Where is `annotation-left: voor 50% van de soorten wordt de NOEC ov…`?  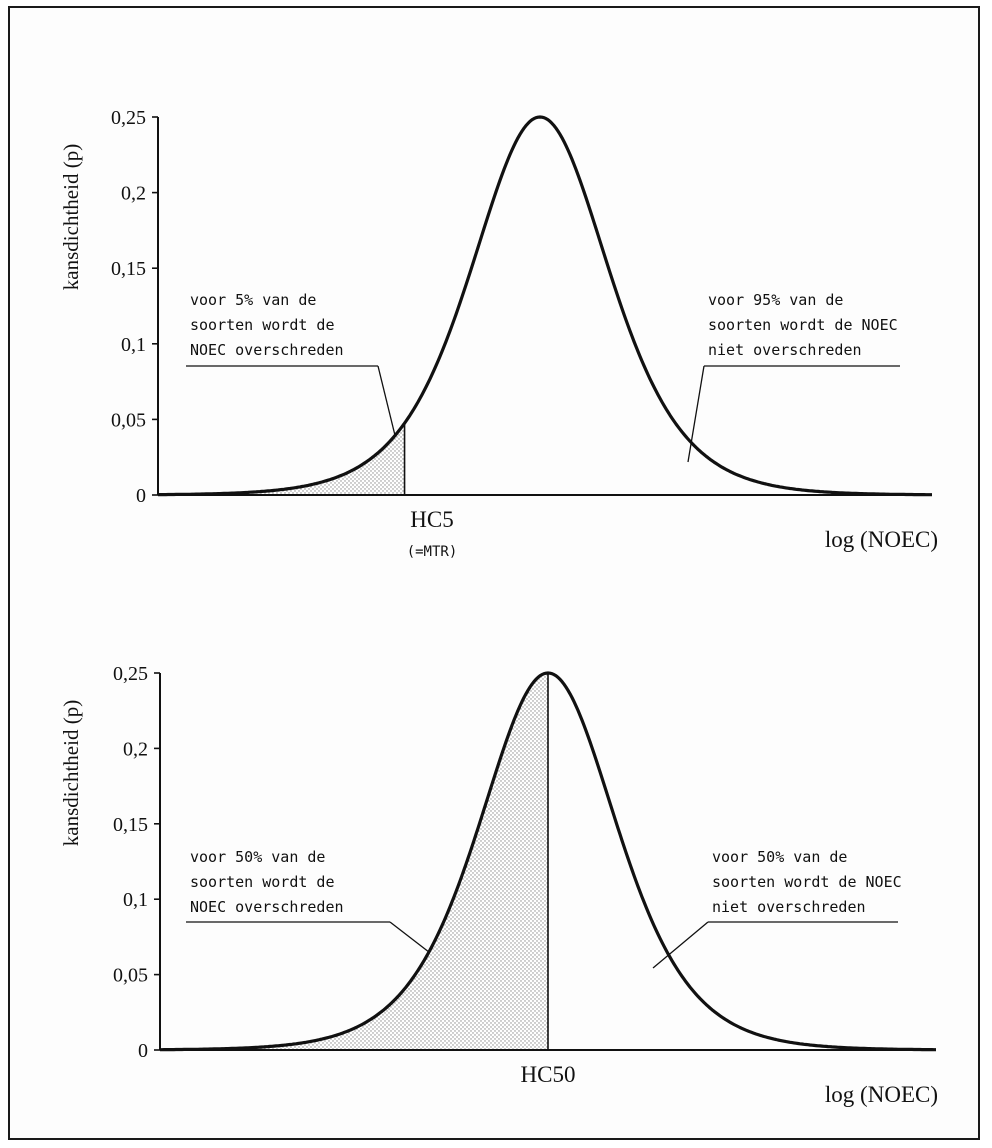 annotation-left: voor 50% van de soorten wordt de NOEC ov… is located at coordinates (317, 907).